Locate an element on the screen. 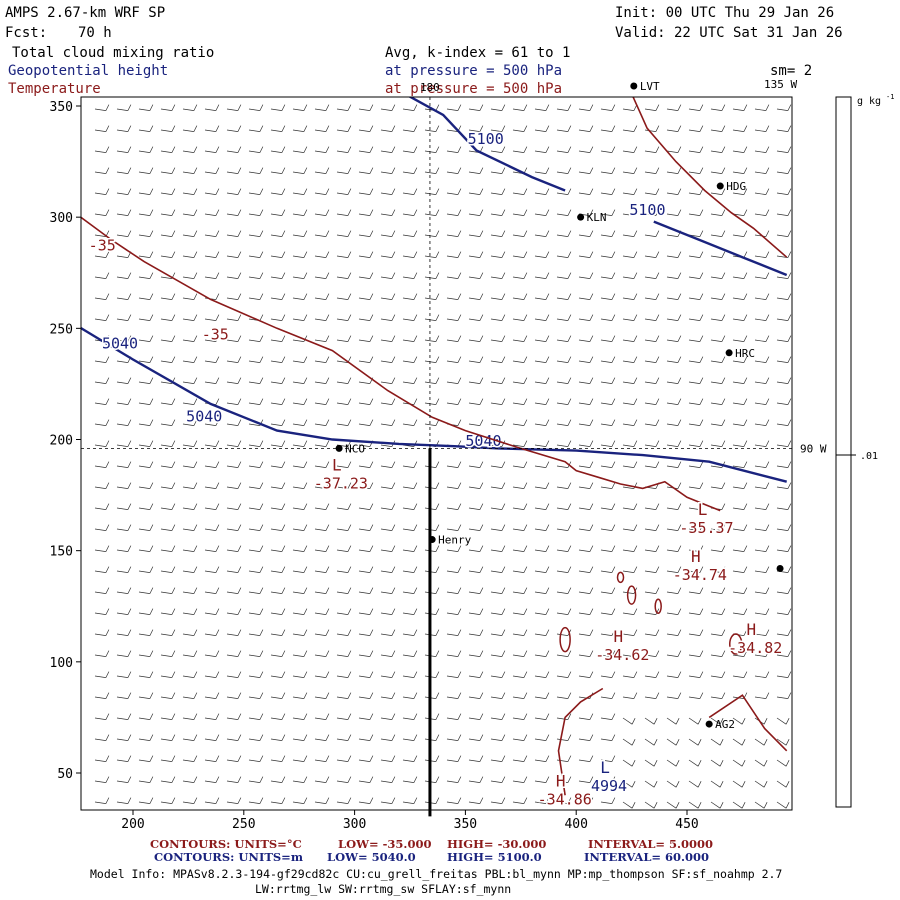  x-tick-label: 350 is located at coordinates (465, 824).